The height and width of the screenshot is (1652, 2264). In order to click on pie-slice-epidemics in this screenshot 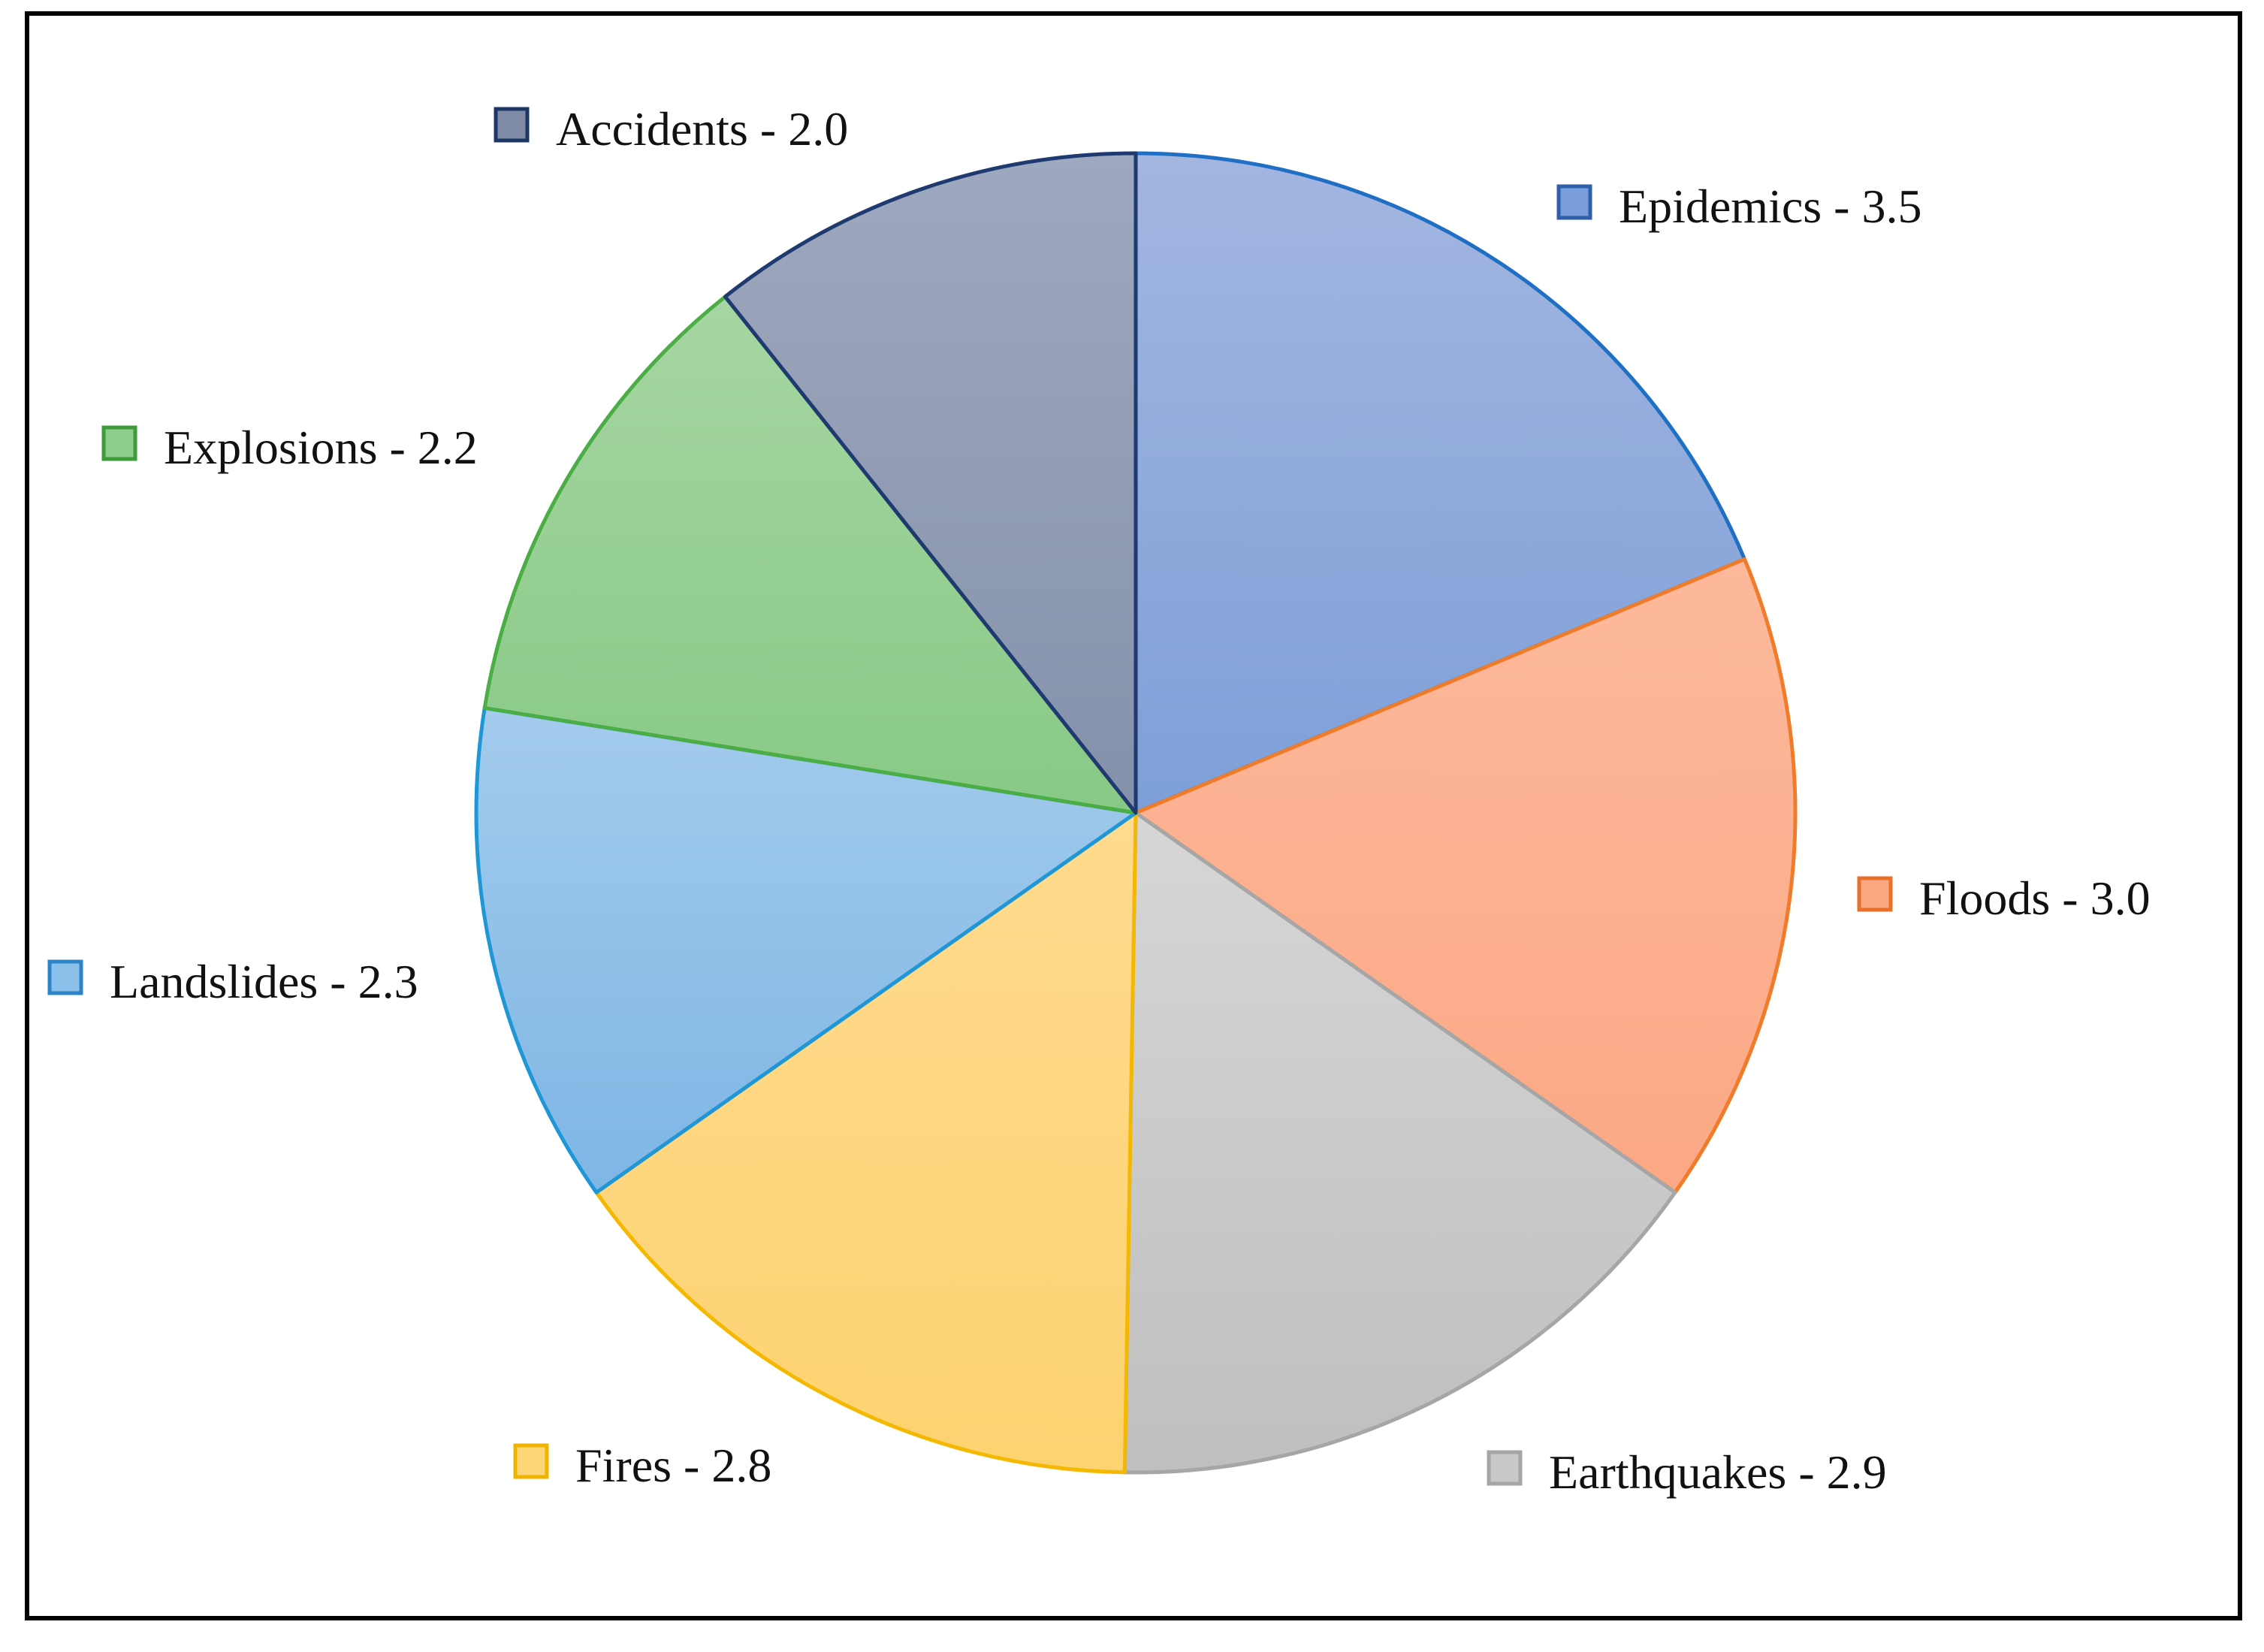, I will do `click(1440, 483)`.